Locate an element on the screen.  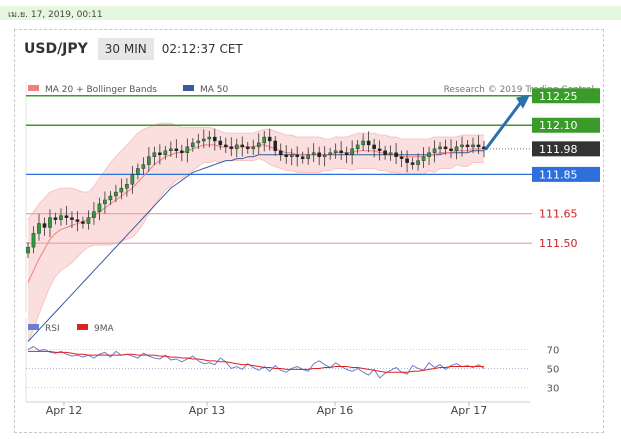
rsi-tick-label-30: 30 is located at coordinates (553, 388).